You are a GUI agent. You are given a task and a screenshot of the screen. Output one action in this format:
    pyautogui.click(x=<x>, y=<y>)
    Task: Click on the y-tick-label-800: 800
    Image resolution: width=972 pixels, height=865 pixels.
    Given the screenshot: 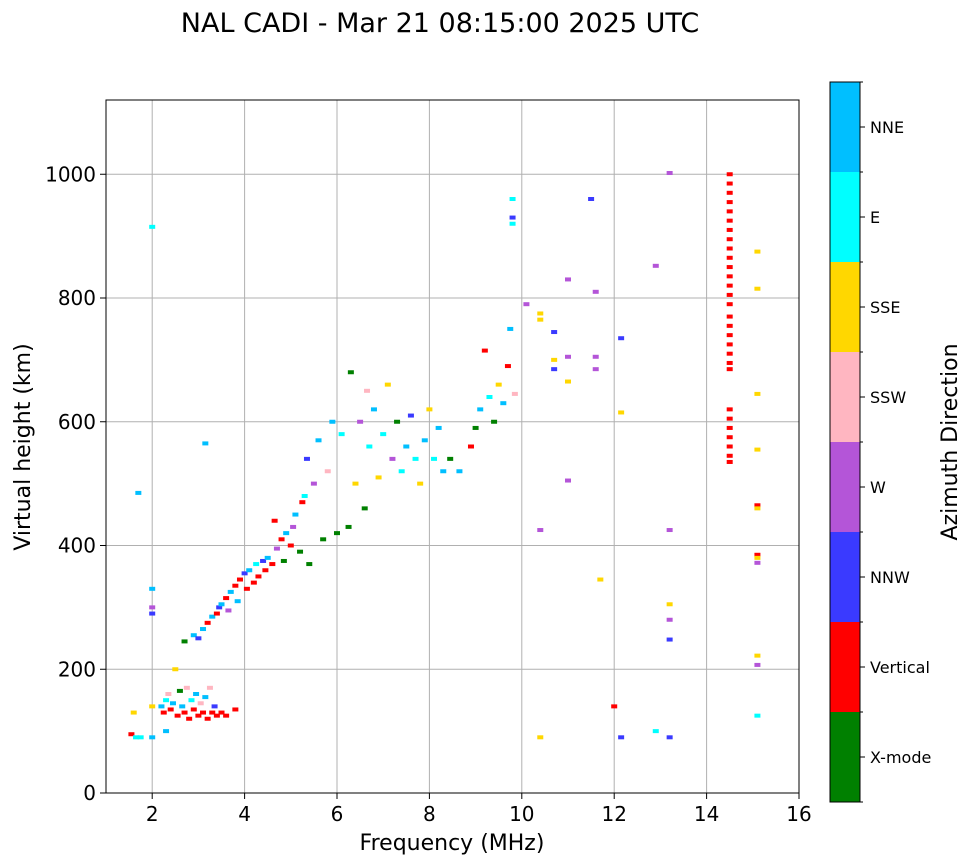 What is the action you would take?
    pyautogui.click(x=77, y=298)
    